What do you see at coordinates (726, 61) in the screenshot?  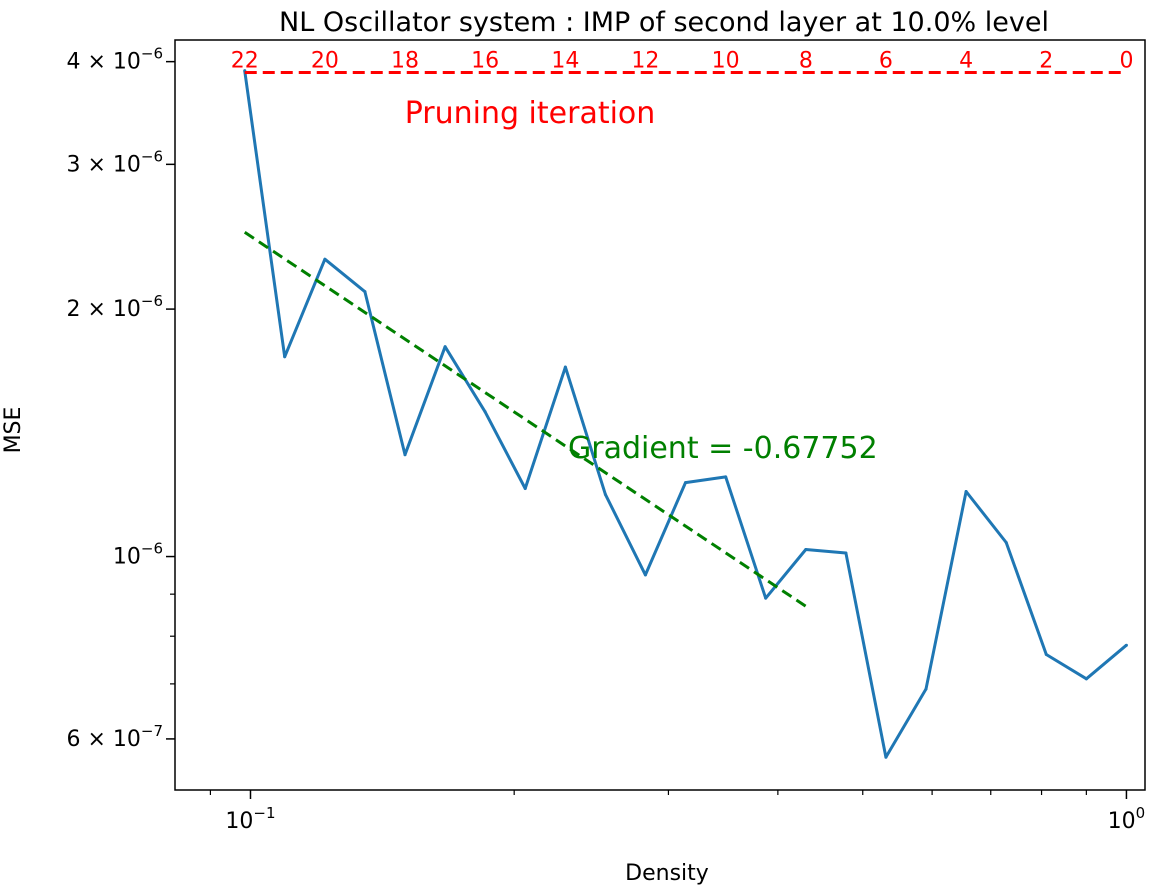 I see `pruning-iteration-tick-label: 10` at bounding box center [726, 61].